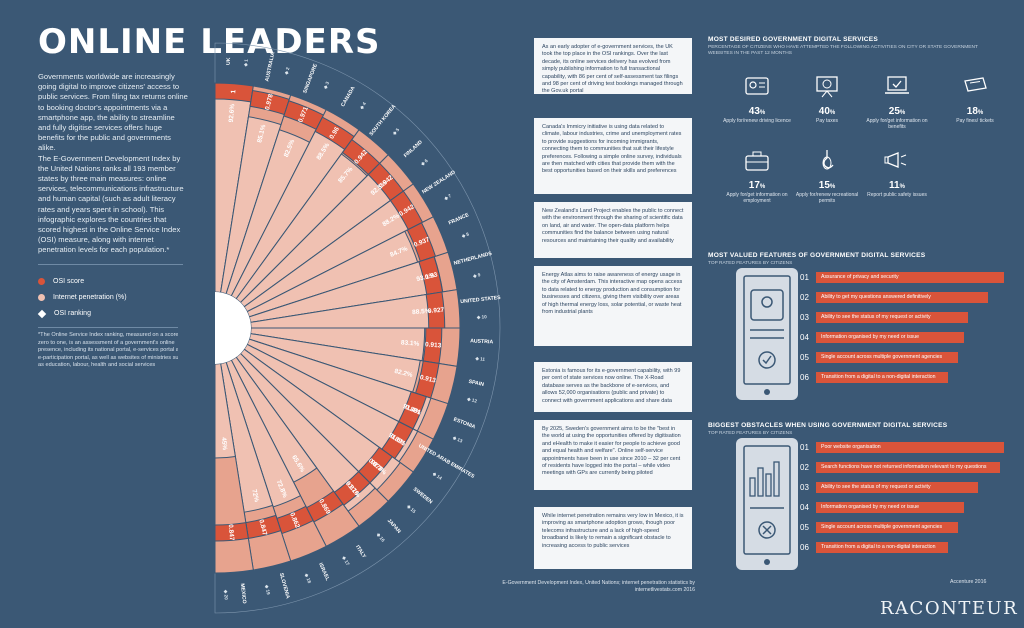 This screenshot has width=1024, height=628. What do you see at coordinates (975, 121) in the screenshot?
I see `activity-label: Pay fines/ tickets` at bounding box center [975, 121].